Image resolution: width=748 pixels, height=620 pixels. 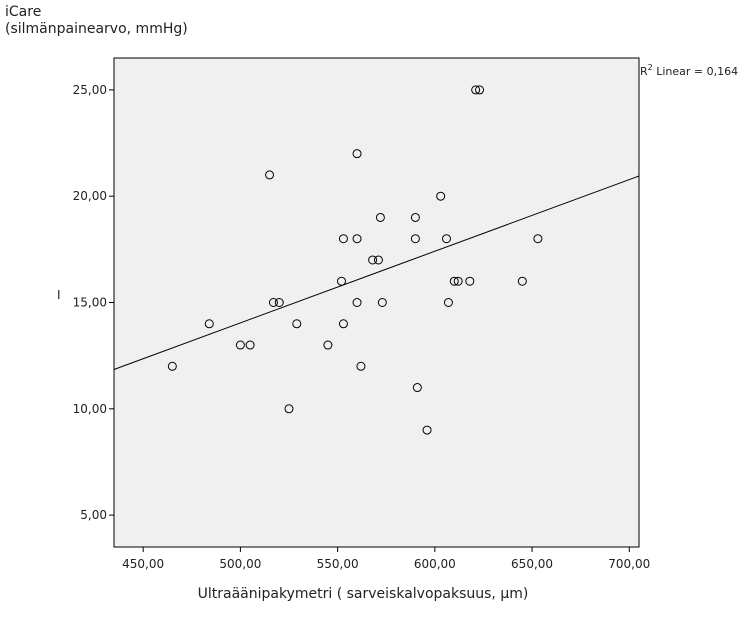 What do you see at coordinates (338, 564) in the screenshot?
I see `x-tick-label: 550,00` at bounding box center [338, 564].